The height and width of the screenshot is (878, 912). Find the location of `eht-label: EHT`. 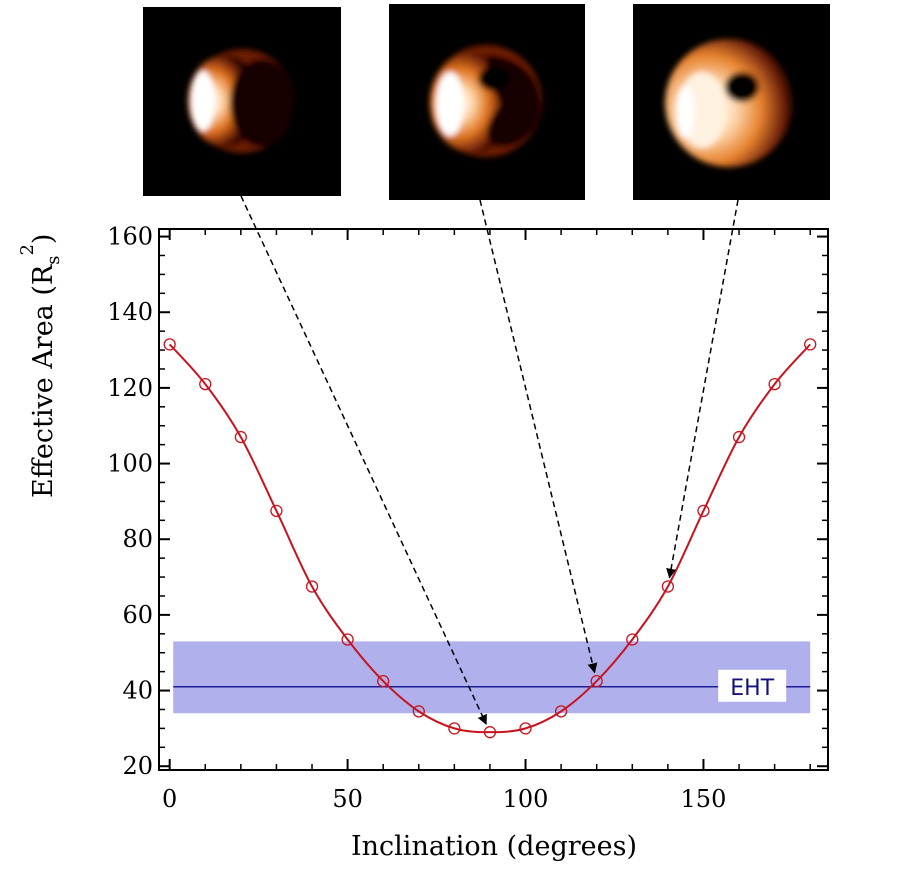

eht-label: EHT is located at coordinates (752, 688).